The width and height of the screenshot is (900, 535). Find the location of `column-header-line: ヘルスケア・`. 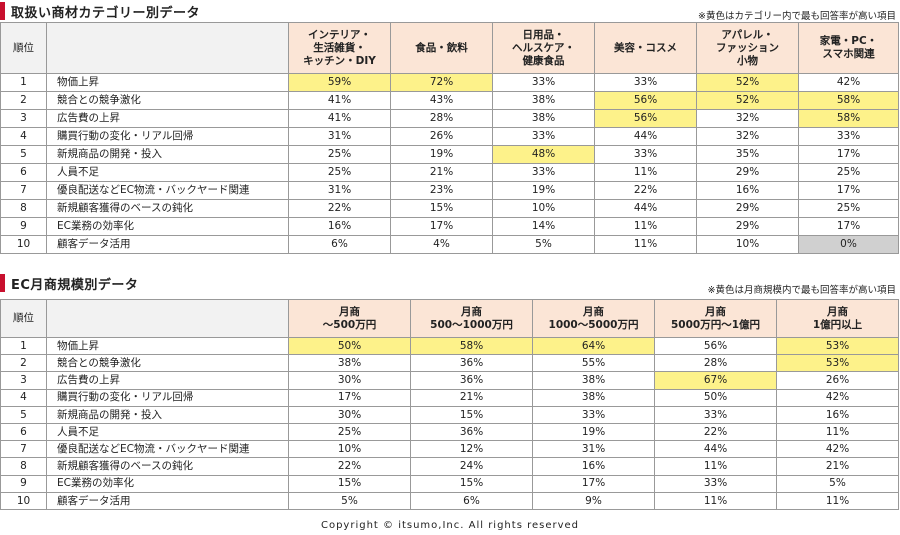

column-header-line: ヘルスケア・ is located at coordinates (543, 47).